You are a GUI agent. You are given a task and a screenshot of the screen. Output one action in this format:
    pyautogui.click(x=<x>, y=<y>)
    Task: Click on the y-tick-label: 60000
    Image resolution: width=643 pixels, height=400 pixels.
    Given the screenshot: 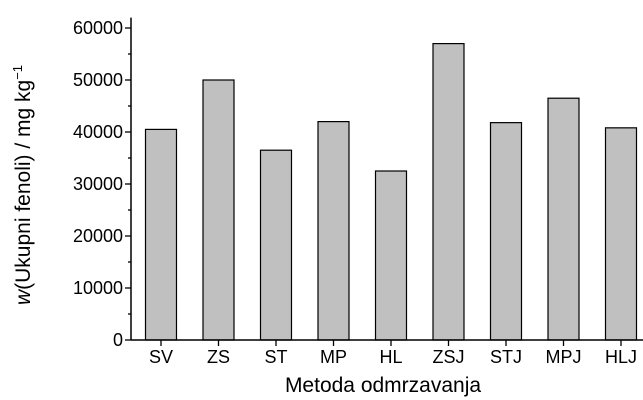 What is the action you would take?
    pyautogui.click(x=98, y=28)
    